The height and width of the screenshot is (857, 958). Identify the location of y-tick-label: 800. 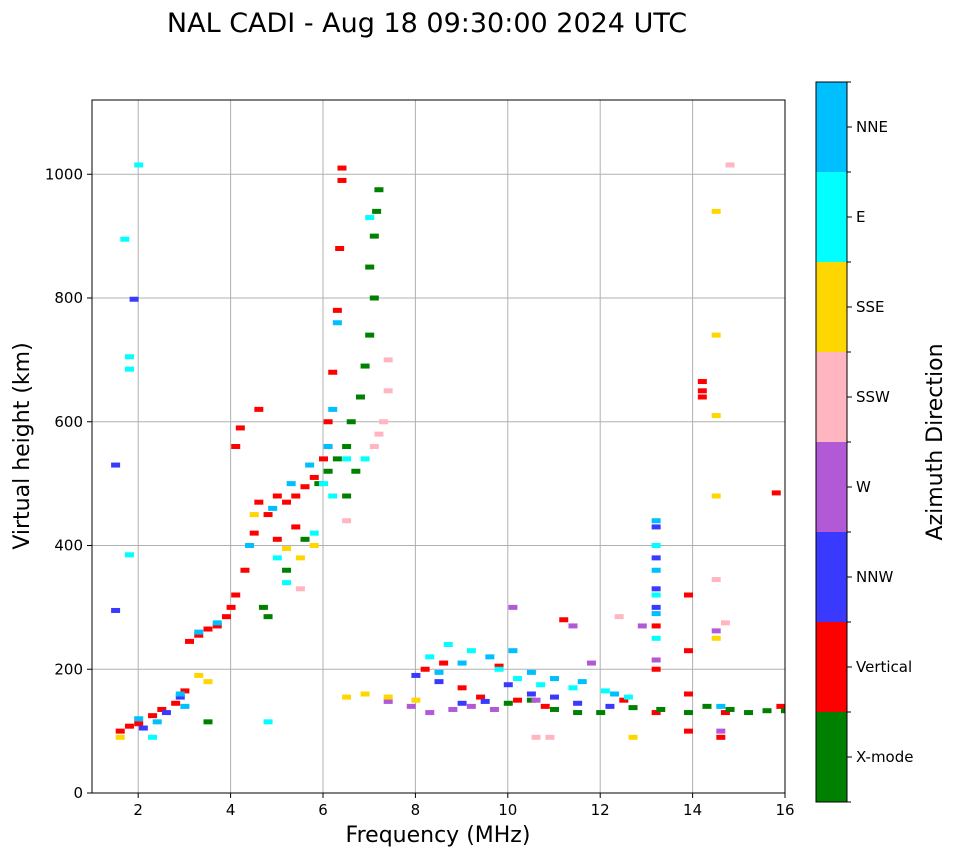
(68, 298).